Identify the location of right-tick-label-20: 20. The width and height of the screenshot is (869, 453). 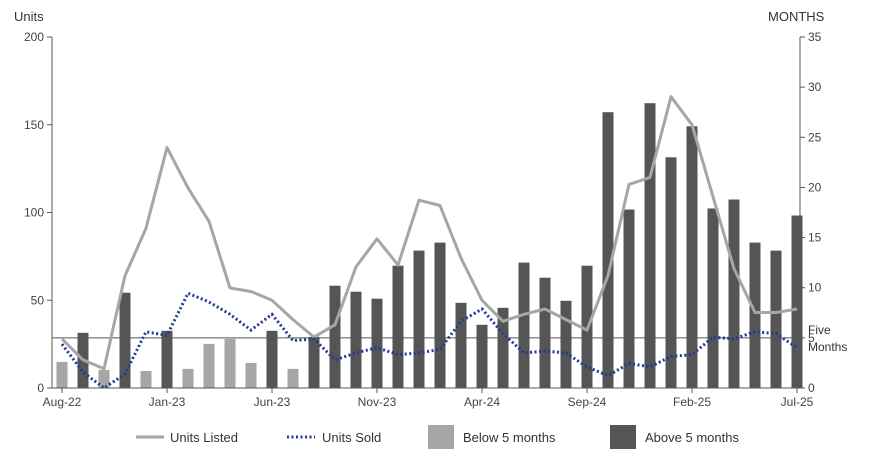
(815, 187).